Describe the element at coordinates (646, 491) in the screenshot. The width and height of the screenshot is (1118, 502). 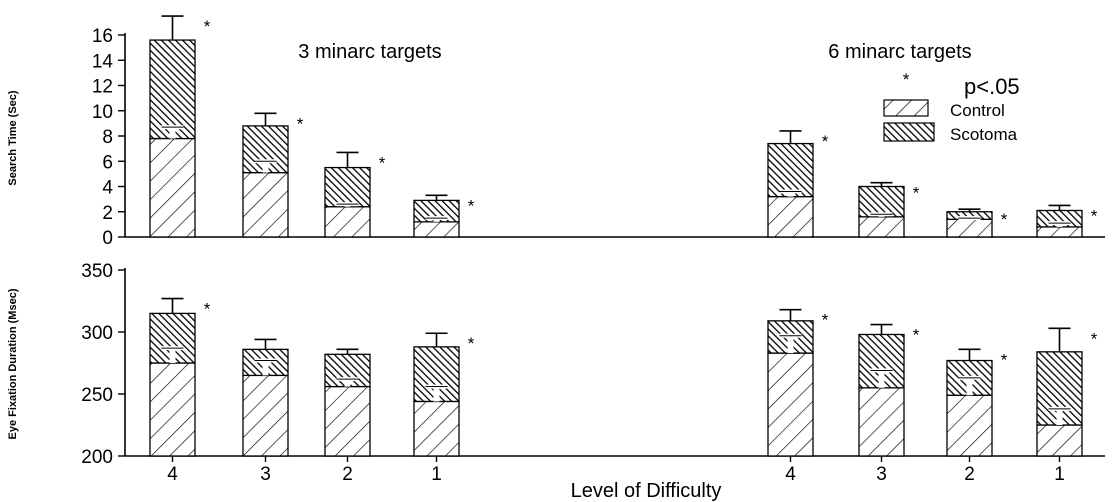
I see `x-axis-title: Level of Difficulty` at that location.